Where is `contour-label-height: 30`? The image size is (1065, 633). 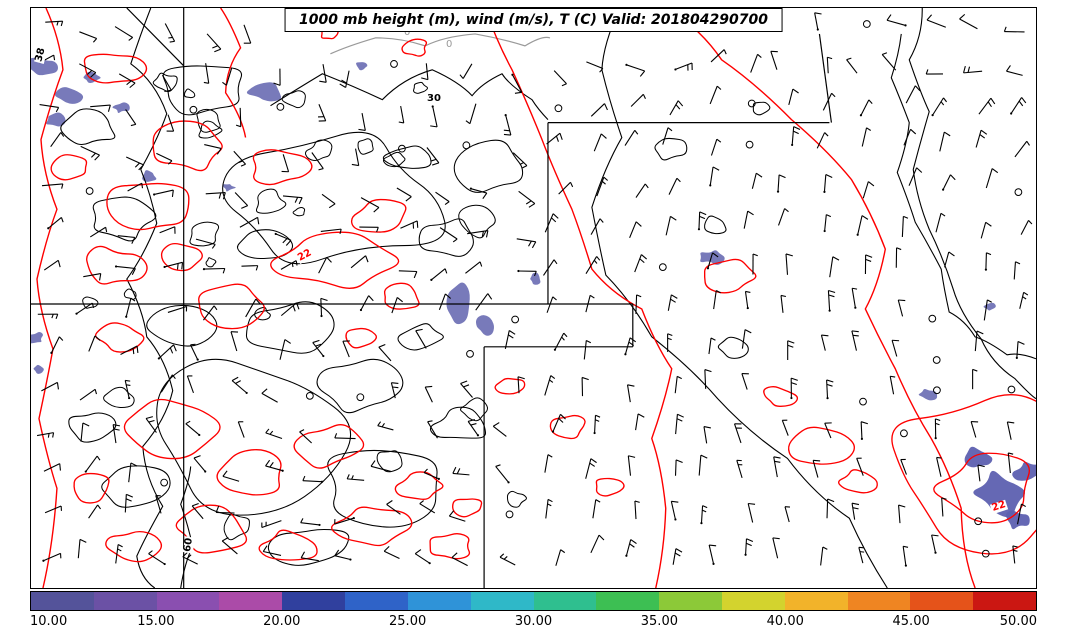
contour-label-height: 30 is located at coordinates (434, 98).